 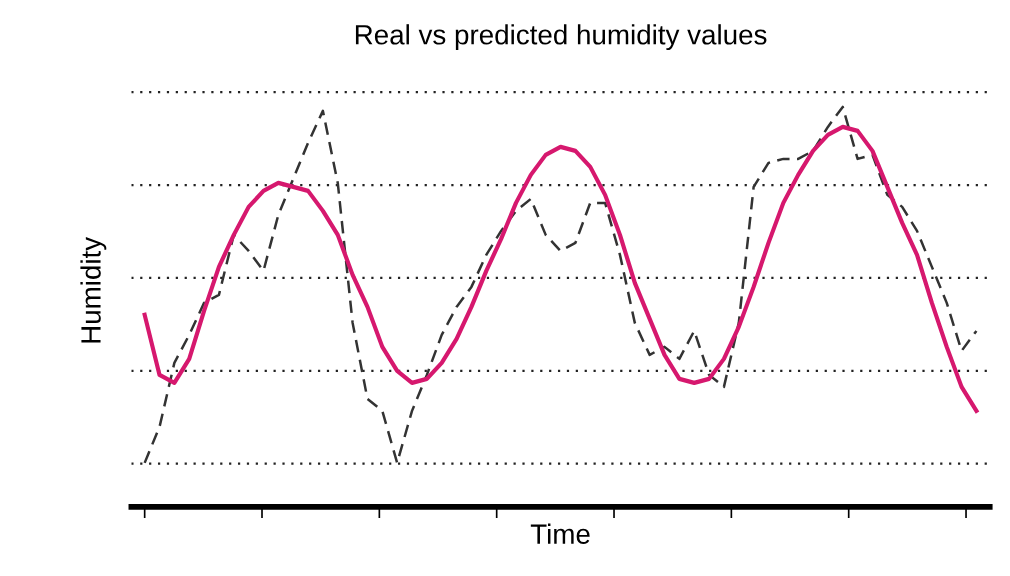 I want to click on chart-title: Real vs predicted humidity values, so click(x=561, y=37).